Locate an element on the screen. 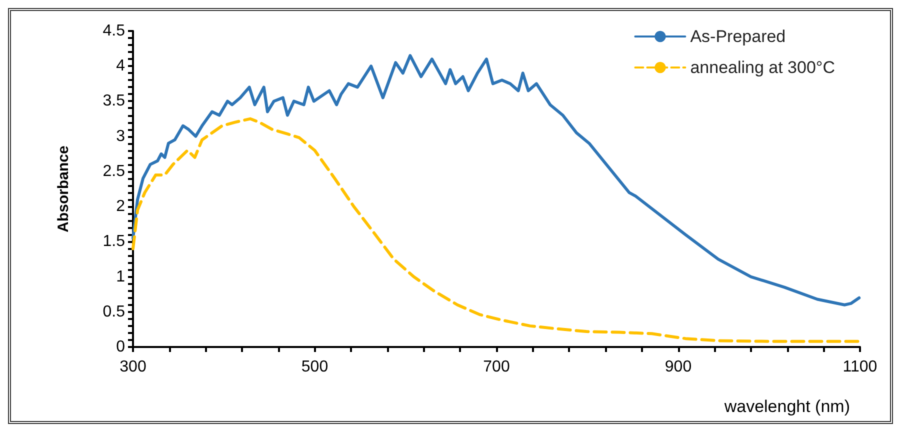 This screenshot has height=432, width=901. y-tick-label: 2.5 is located at coordinates (114, 171).